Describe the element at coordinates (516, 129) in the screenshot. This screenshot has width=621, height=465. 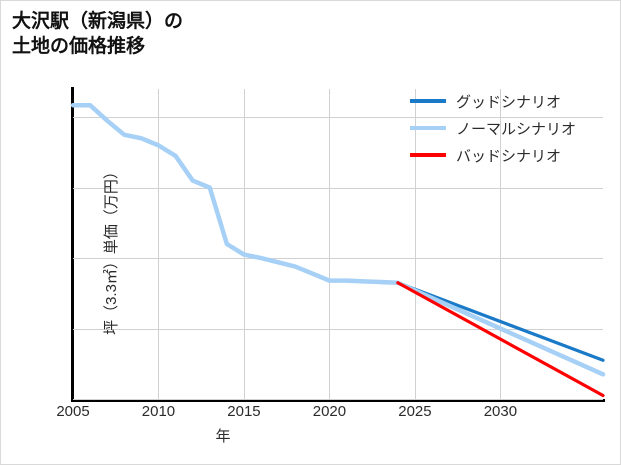
I see `legend-label-normal: ノーマルシナリオ` at that location.